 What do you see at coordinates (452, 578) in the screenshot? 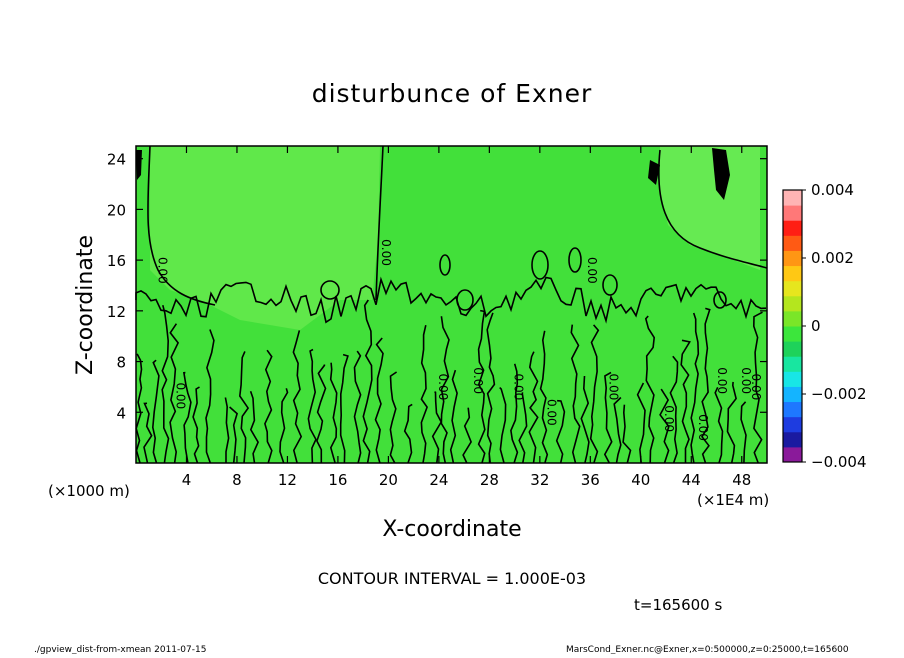
I see `contour-interval-text: CONTOUR INTERVAL = 1.000E-03` at bounding box center [452, 578].